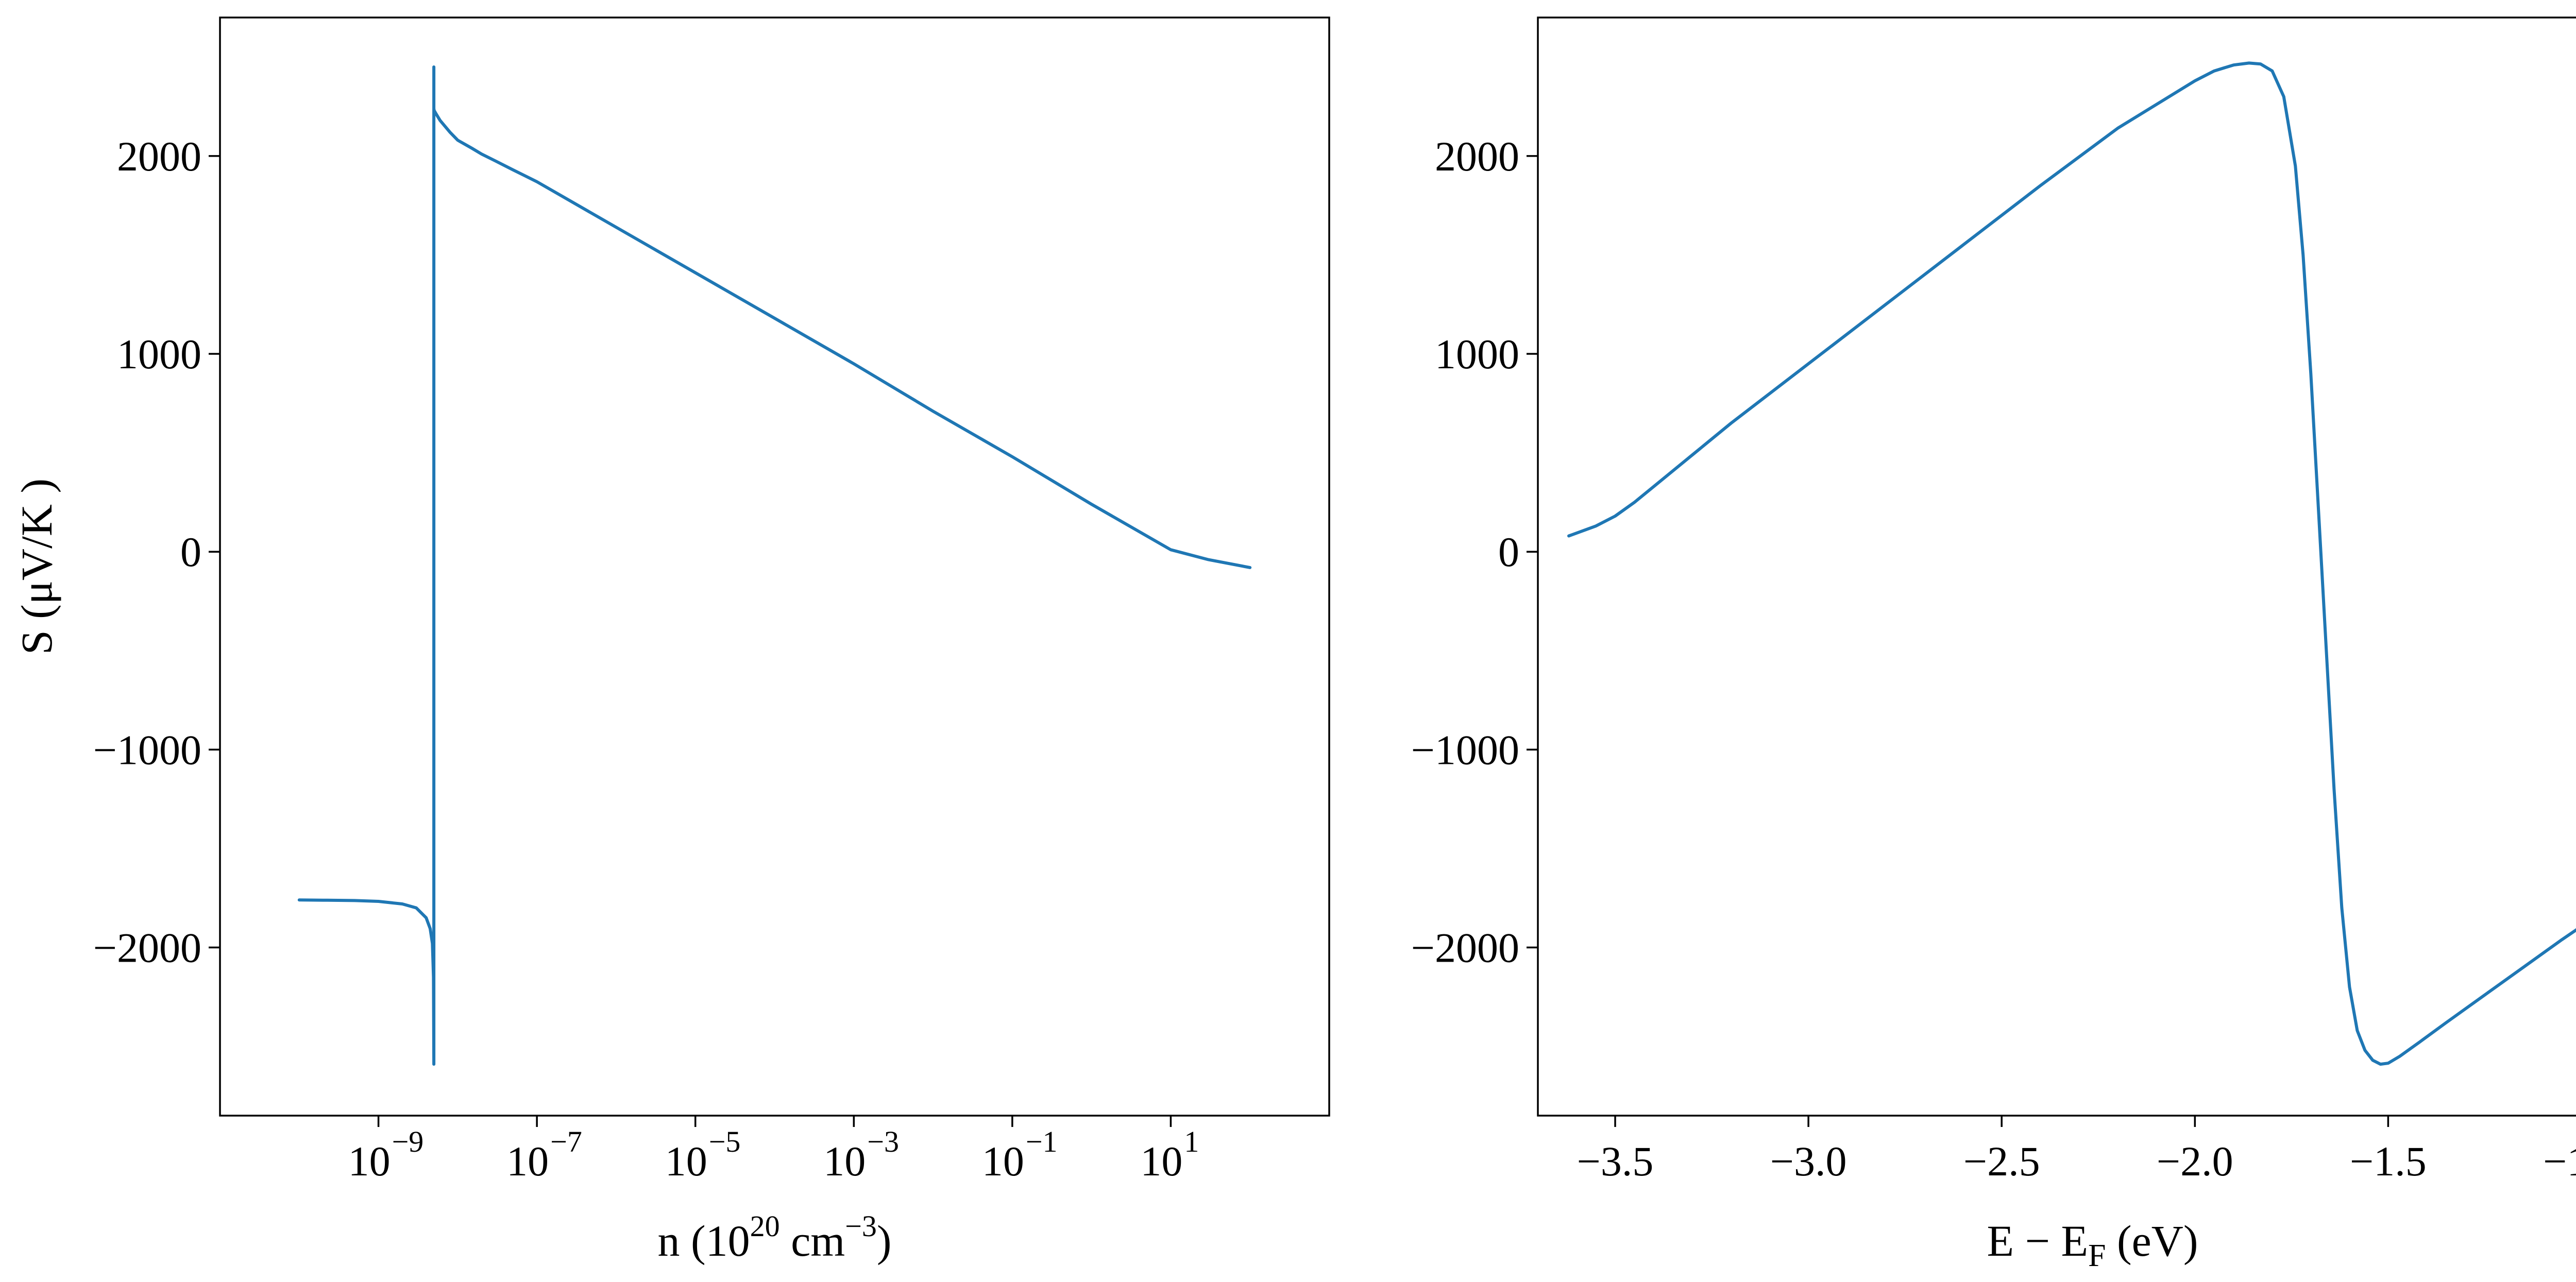 The width and height of the screenshot is (2576, 1282). Describe the element at coordinates (883, 1141) in the screenshot. I see `x-tick-exponent: −3` at that location.